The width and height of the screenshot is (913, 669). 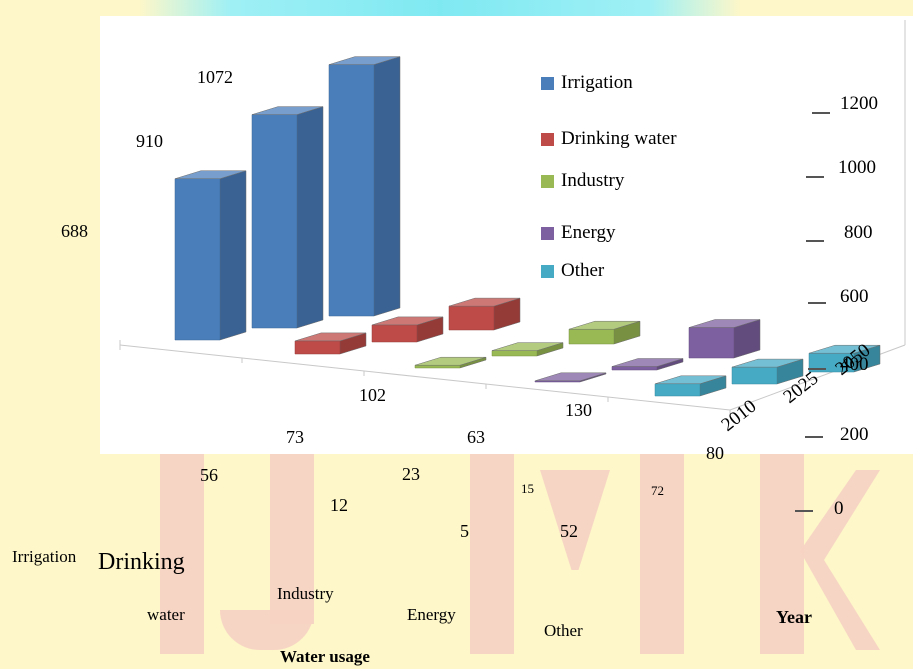 I want to click on bar-drinking-water-2025-front, so click(x=394, y=333).